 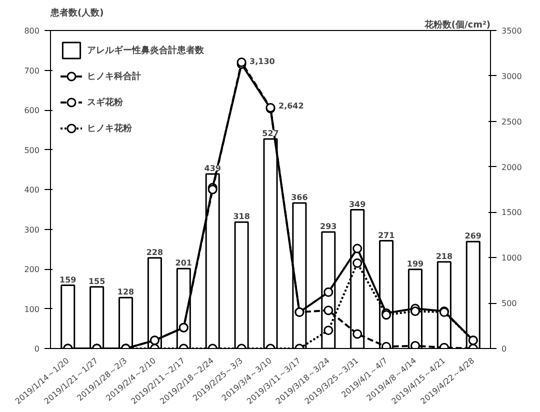 I want to click on y2-tick-label: 3500, so click(x=512, y=31).